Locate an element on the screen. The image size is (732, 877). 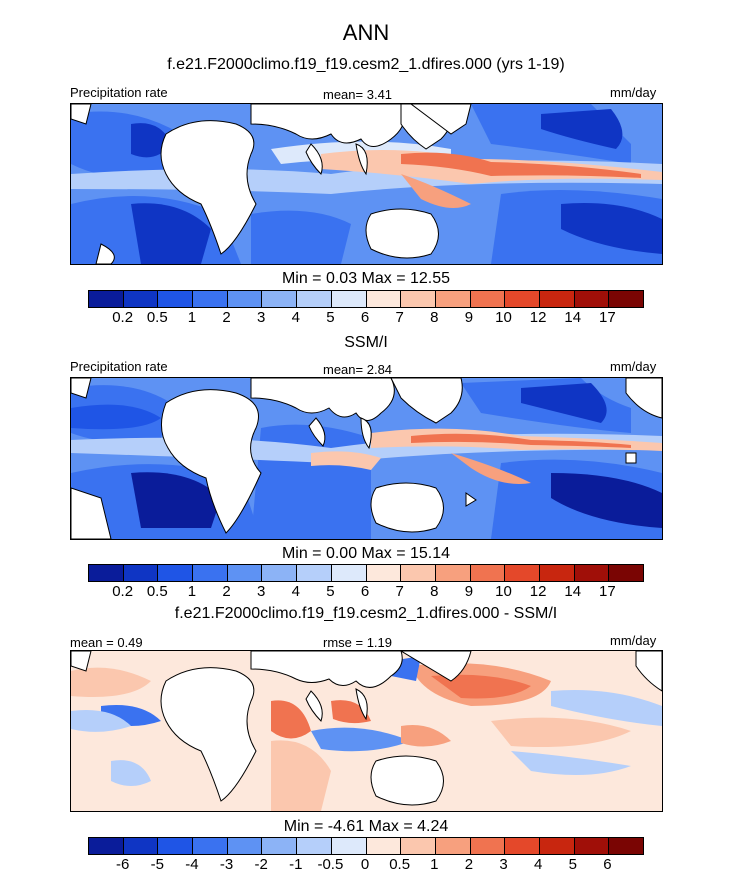
panel1-minmax: Min = 0.03 Max = 12.55 is located at coordinates (366, 278).